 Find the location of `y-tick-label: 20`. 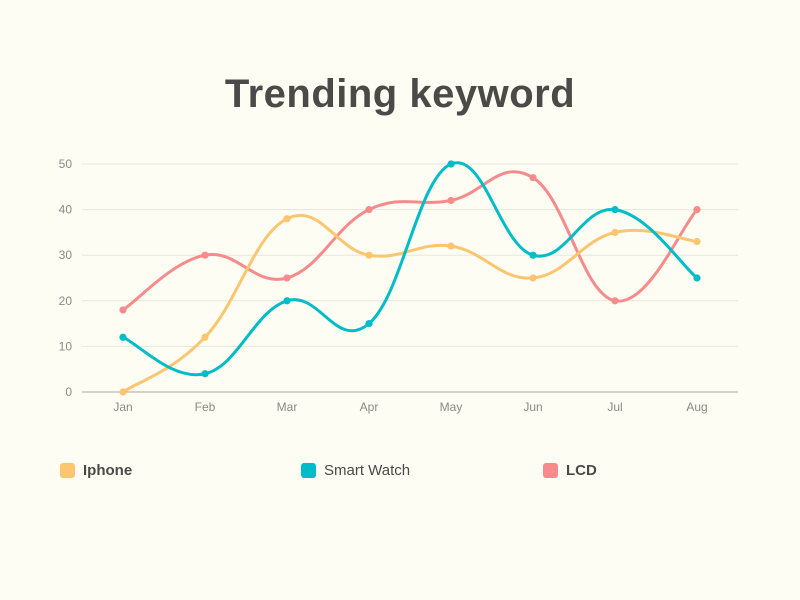

y-tick-label: 20 is located at coordinates (66, 301).